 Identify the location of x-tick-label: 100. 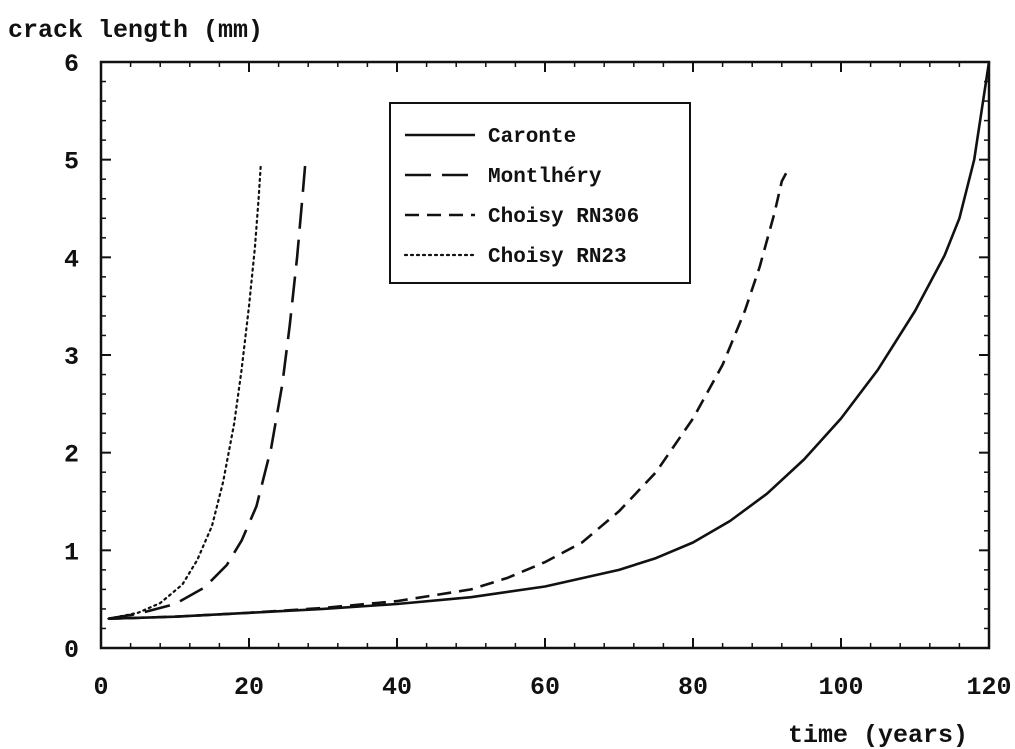
(840, 687).